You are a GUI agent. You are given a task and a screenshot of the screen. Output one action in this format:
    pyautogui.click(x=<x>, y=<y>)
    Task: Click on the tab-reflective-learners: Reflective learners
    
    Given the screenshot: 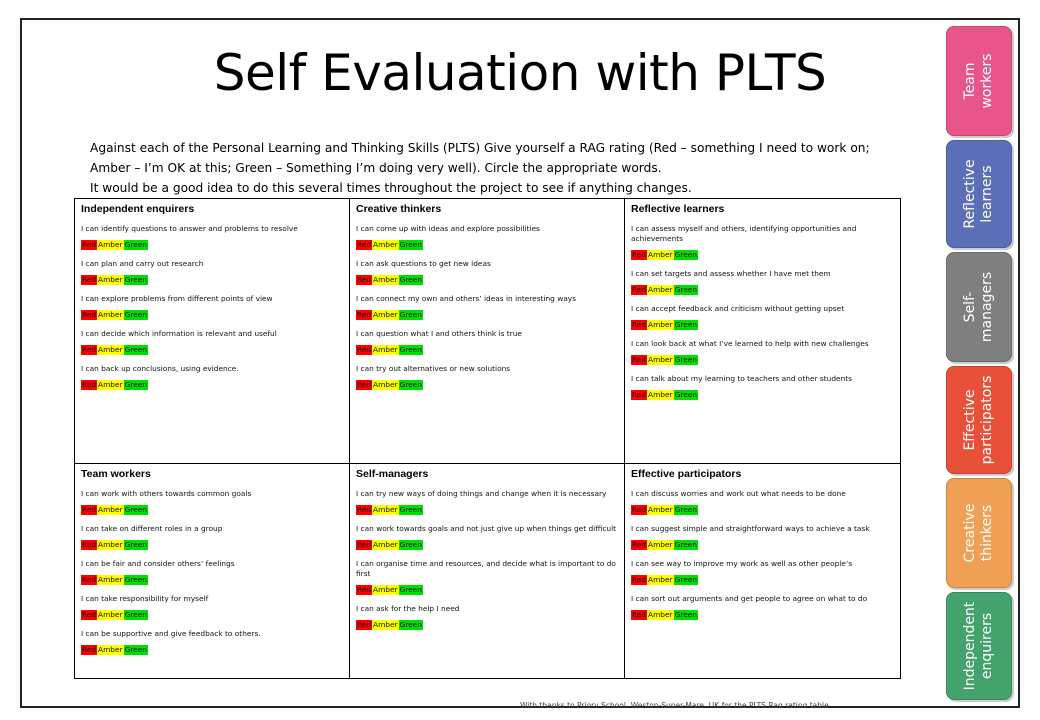 What is the action you would take?
    pyautogui.click(x=979, y=194)
    